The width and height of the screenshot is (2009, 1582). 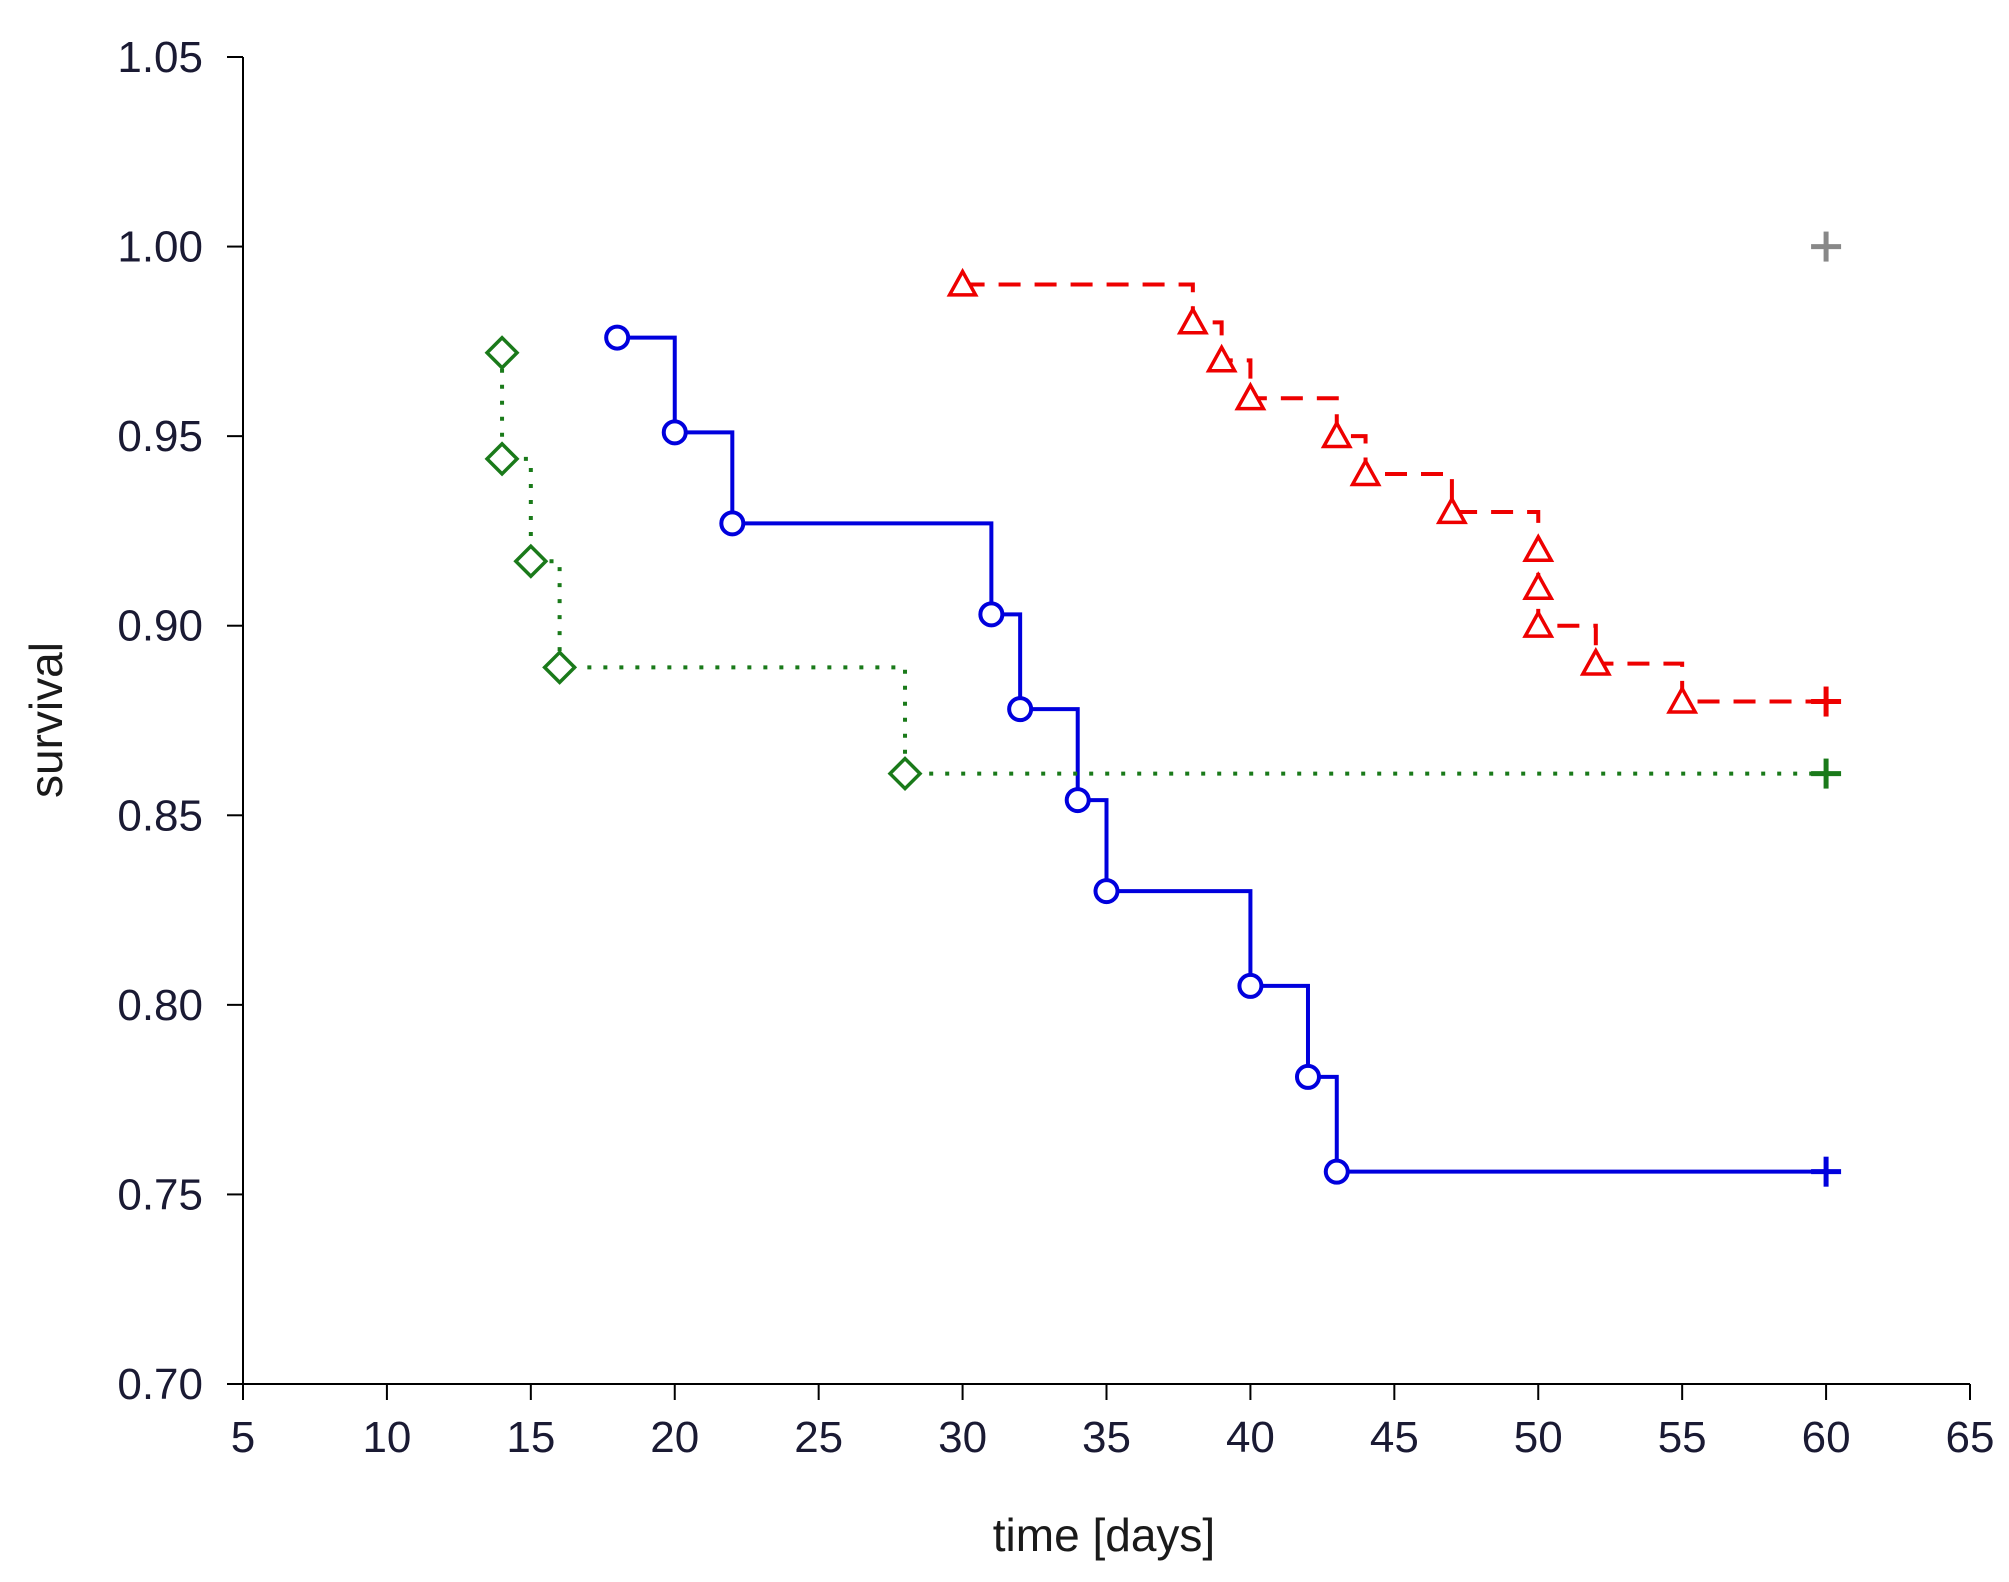 I want to click on x-tick-label: 20, so click(x=674, y=1437).